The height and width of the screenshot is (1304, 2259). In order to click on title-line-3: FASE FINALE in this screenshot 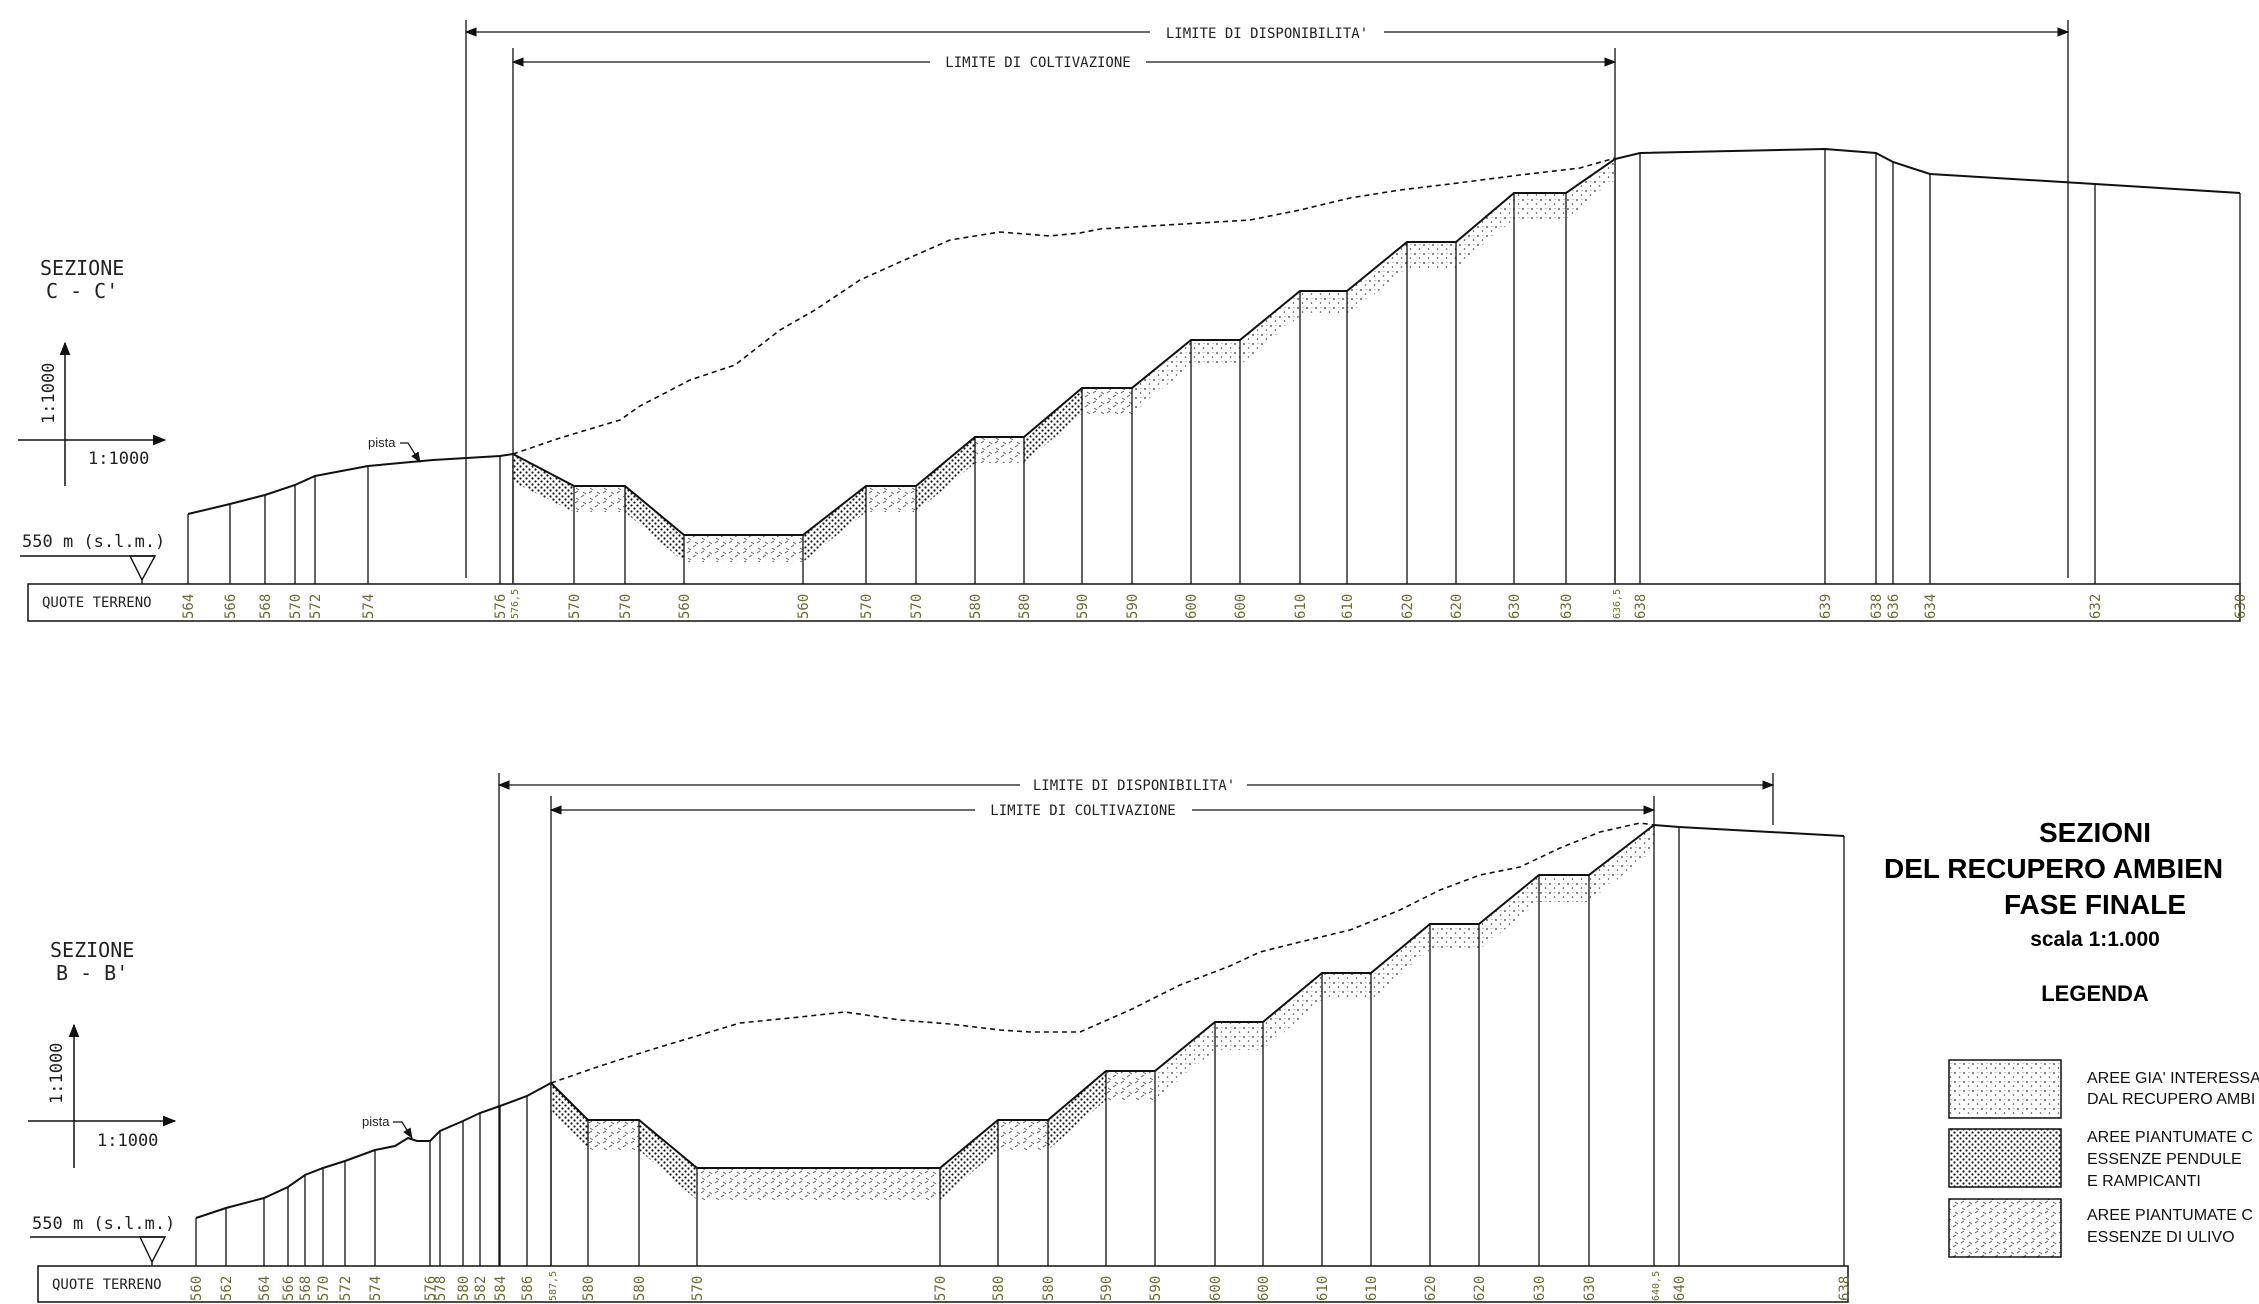, I will do `click(2095, 904)`.